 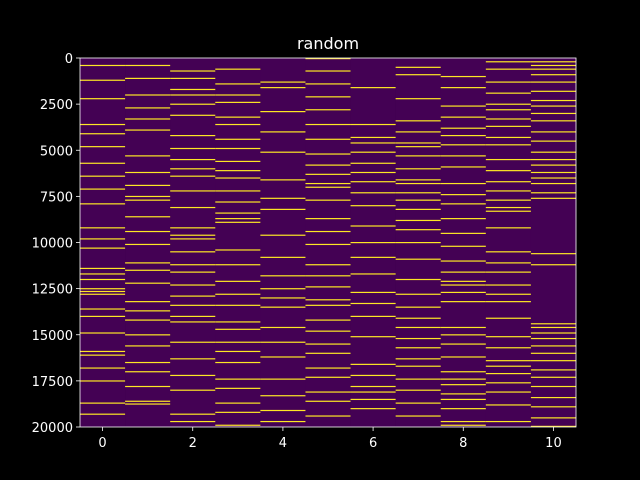 What do you see at coordinates (373, 443) in the screenshot?
I see `x-tick-label: 6` at bounding box center [373, 443].